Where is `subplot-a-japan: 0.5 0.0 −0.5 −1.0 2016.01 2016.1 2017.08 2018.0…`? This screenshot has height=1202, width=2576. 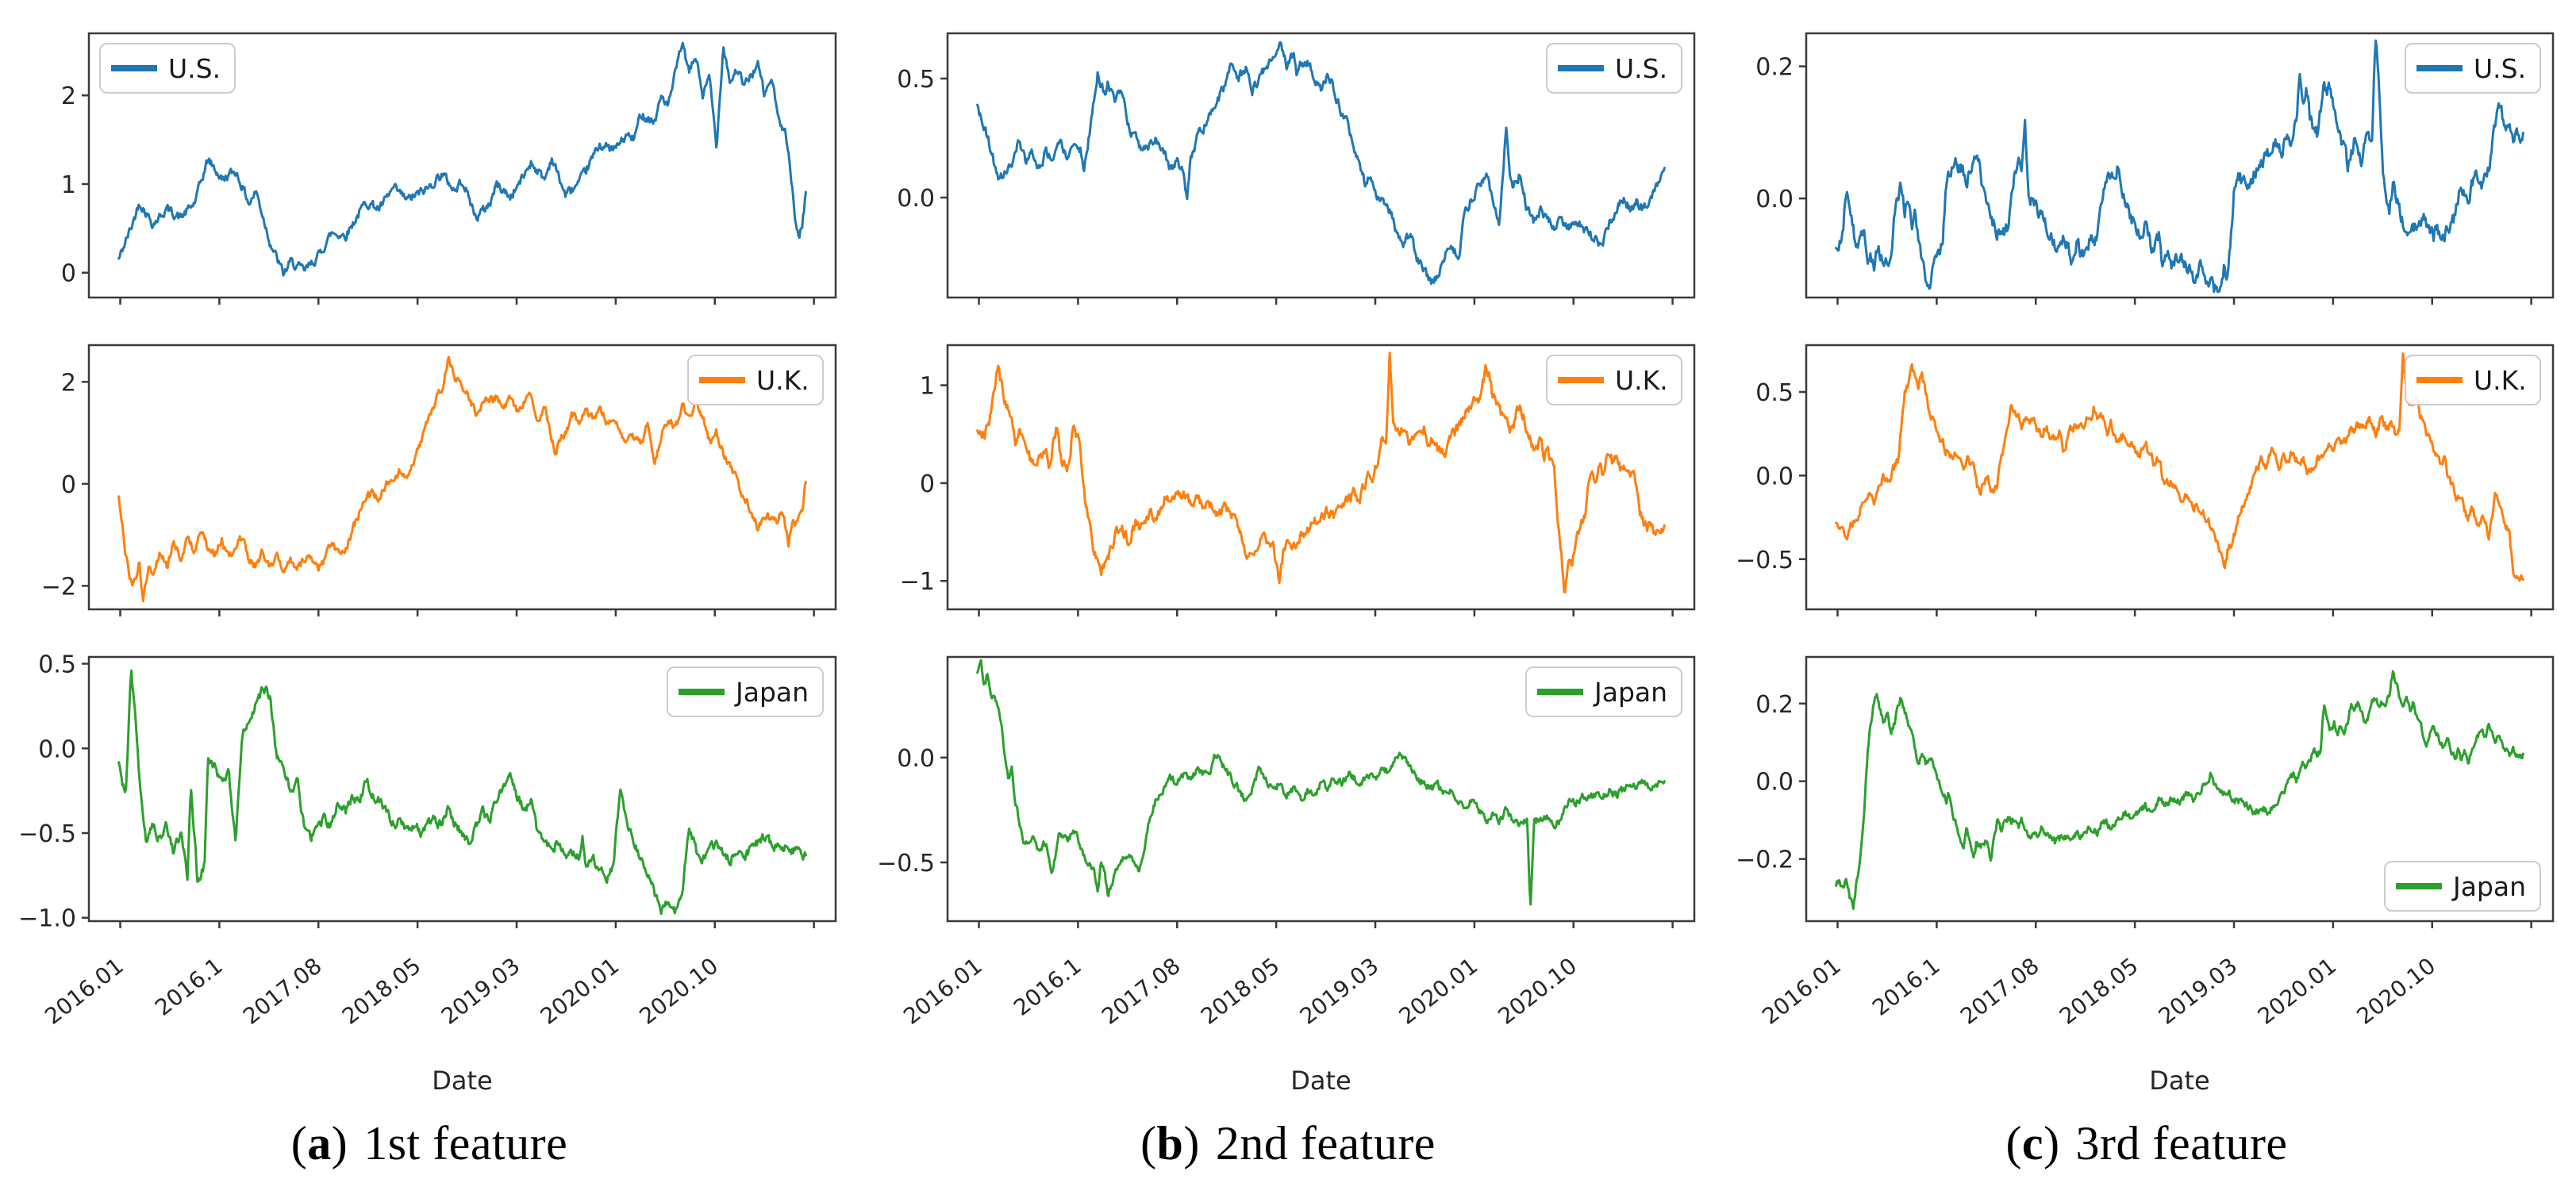 subplot-a-japan: 0.5 0.0 −0.5 −1.0 2016.01 2016.1 2017.08 2018.0… is located at coordinates (428, 873).